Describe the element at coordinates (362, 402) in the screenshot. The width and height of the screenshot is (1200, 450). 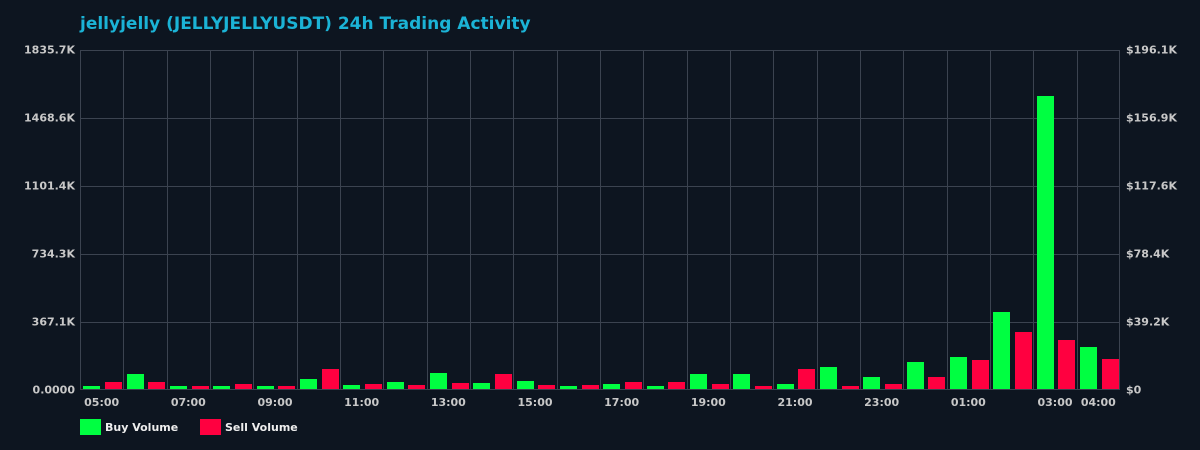
I see `x-tick-label: 11:00` at that location.